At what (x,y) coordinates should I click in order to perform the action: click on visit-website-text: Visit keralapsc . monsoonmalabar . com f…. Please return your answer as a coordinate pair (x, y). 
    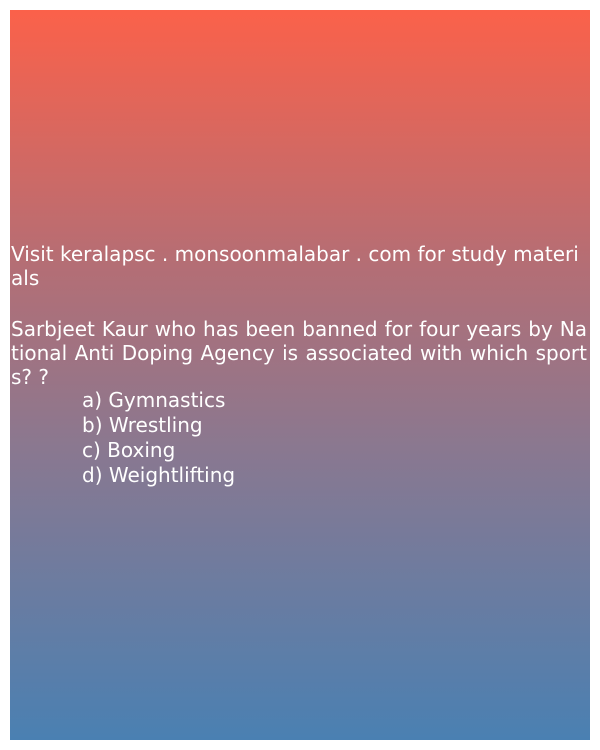
    Looking at the image, I should click on (295, 266).